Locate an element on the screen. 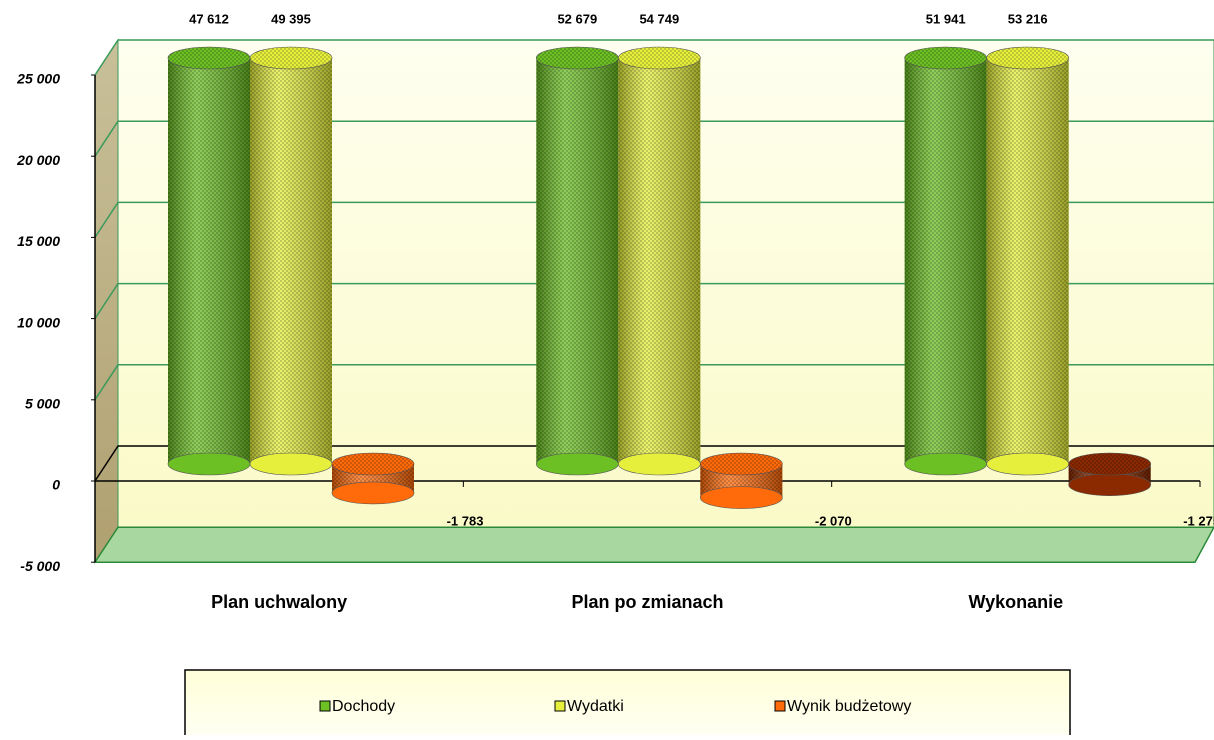 This screenshot has height=740, width=1214. value-label: 51 941 is located at coordinates (946, 18).